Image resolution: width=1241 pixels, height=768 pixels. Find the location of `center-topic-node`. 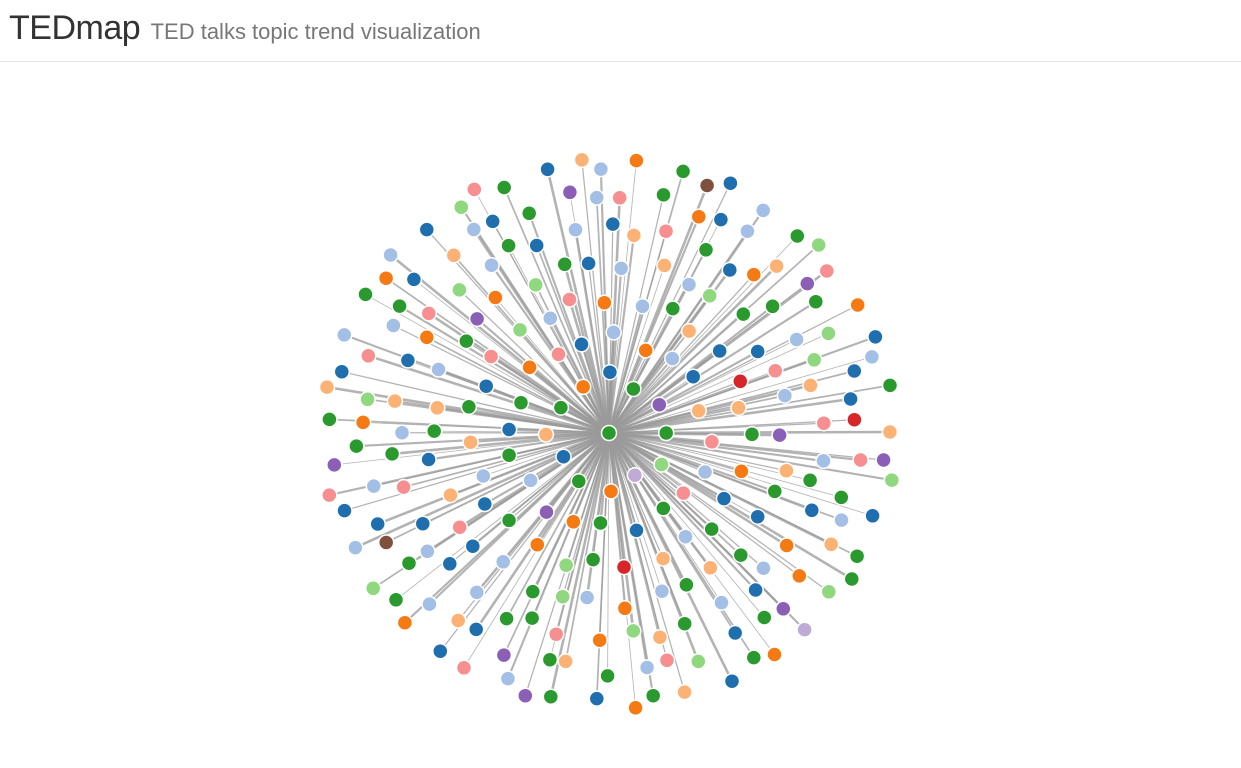

center-topic-node is located at coordinates (609, 433).